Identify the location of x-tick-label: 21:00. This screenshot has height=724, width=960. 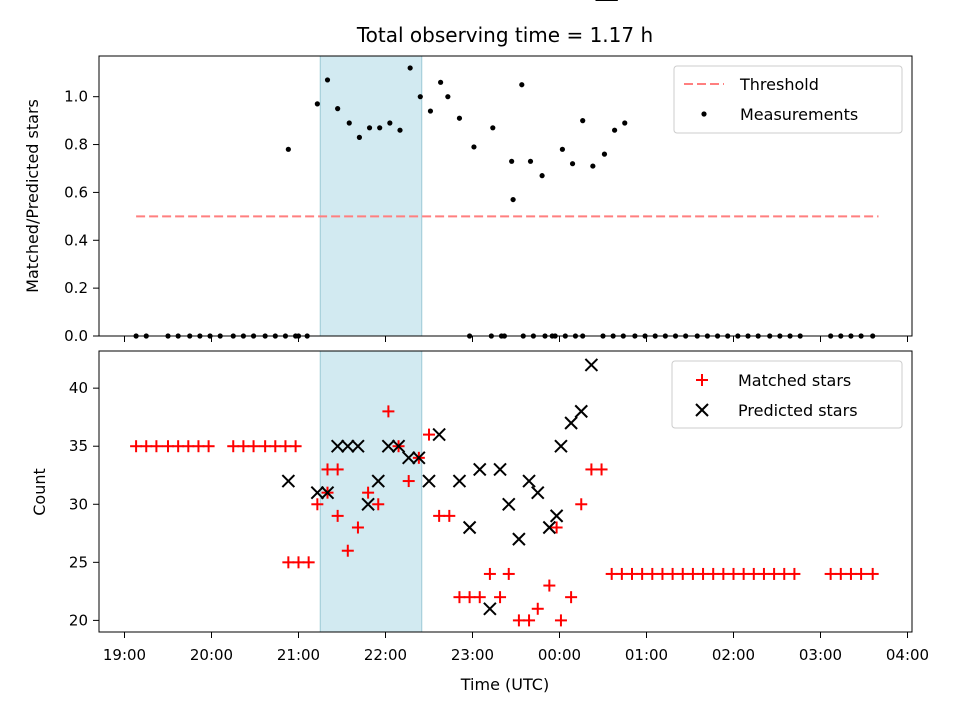
(298, 655).